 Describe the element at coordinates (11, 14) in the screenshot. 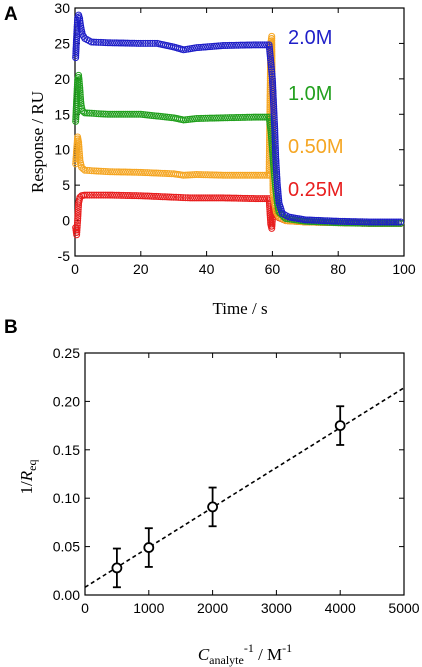

I see `panel-a-label: A` at that location.